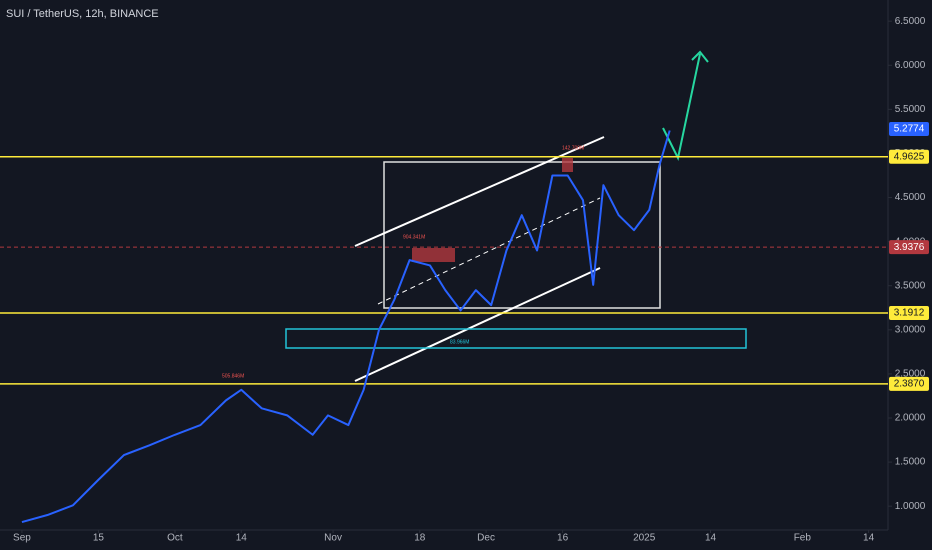 The height and width of the screenshot is (550, 932). What do you see at coordinates (573, 148) in the screenshot?
I see `annotation: 142.700M` at bounding box center [573, 148].